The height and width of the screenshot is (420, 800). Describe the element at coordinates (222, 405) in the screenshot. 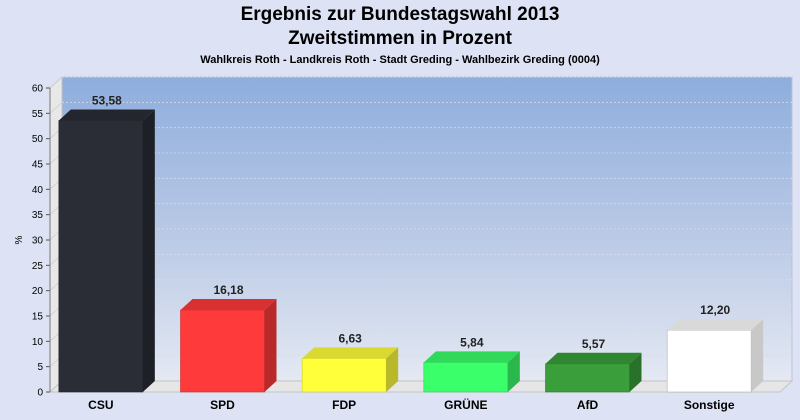

I see `x-tick-label: SPD` at that location.